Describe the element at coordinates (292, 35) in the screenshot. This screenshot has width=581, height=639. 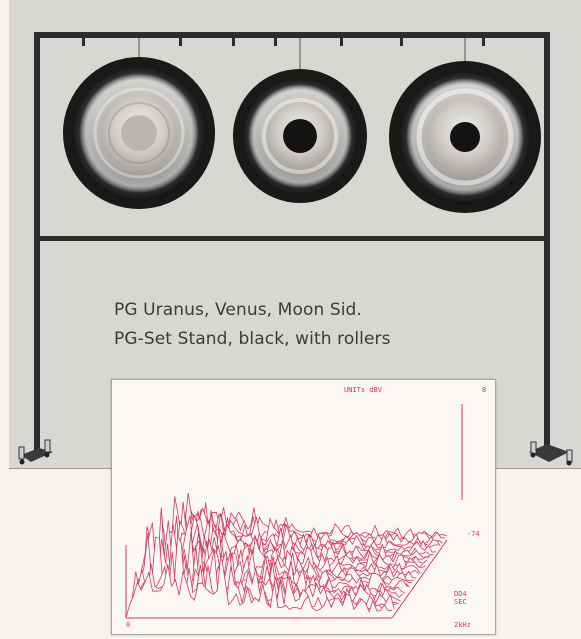
I see `stand-top-bar` at that location.